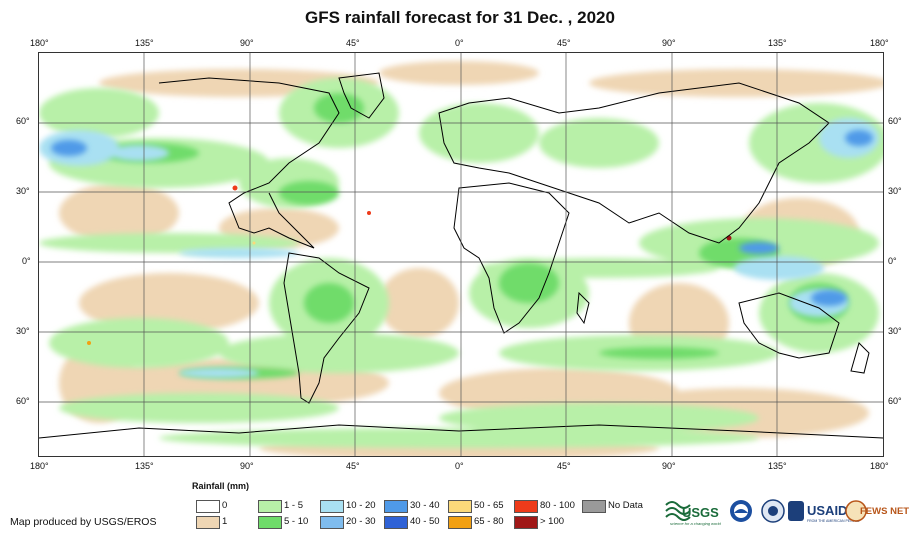 This screenshot has width=920, height=539. What do you see at coordinates (361, 521) in the screenshot?
I see `legend-label: 20 - 30` at bounding box center [361, 521].